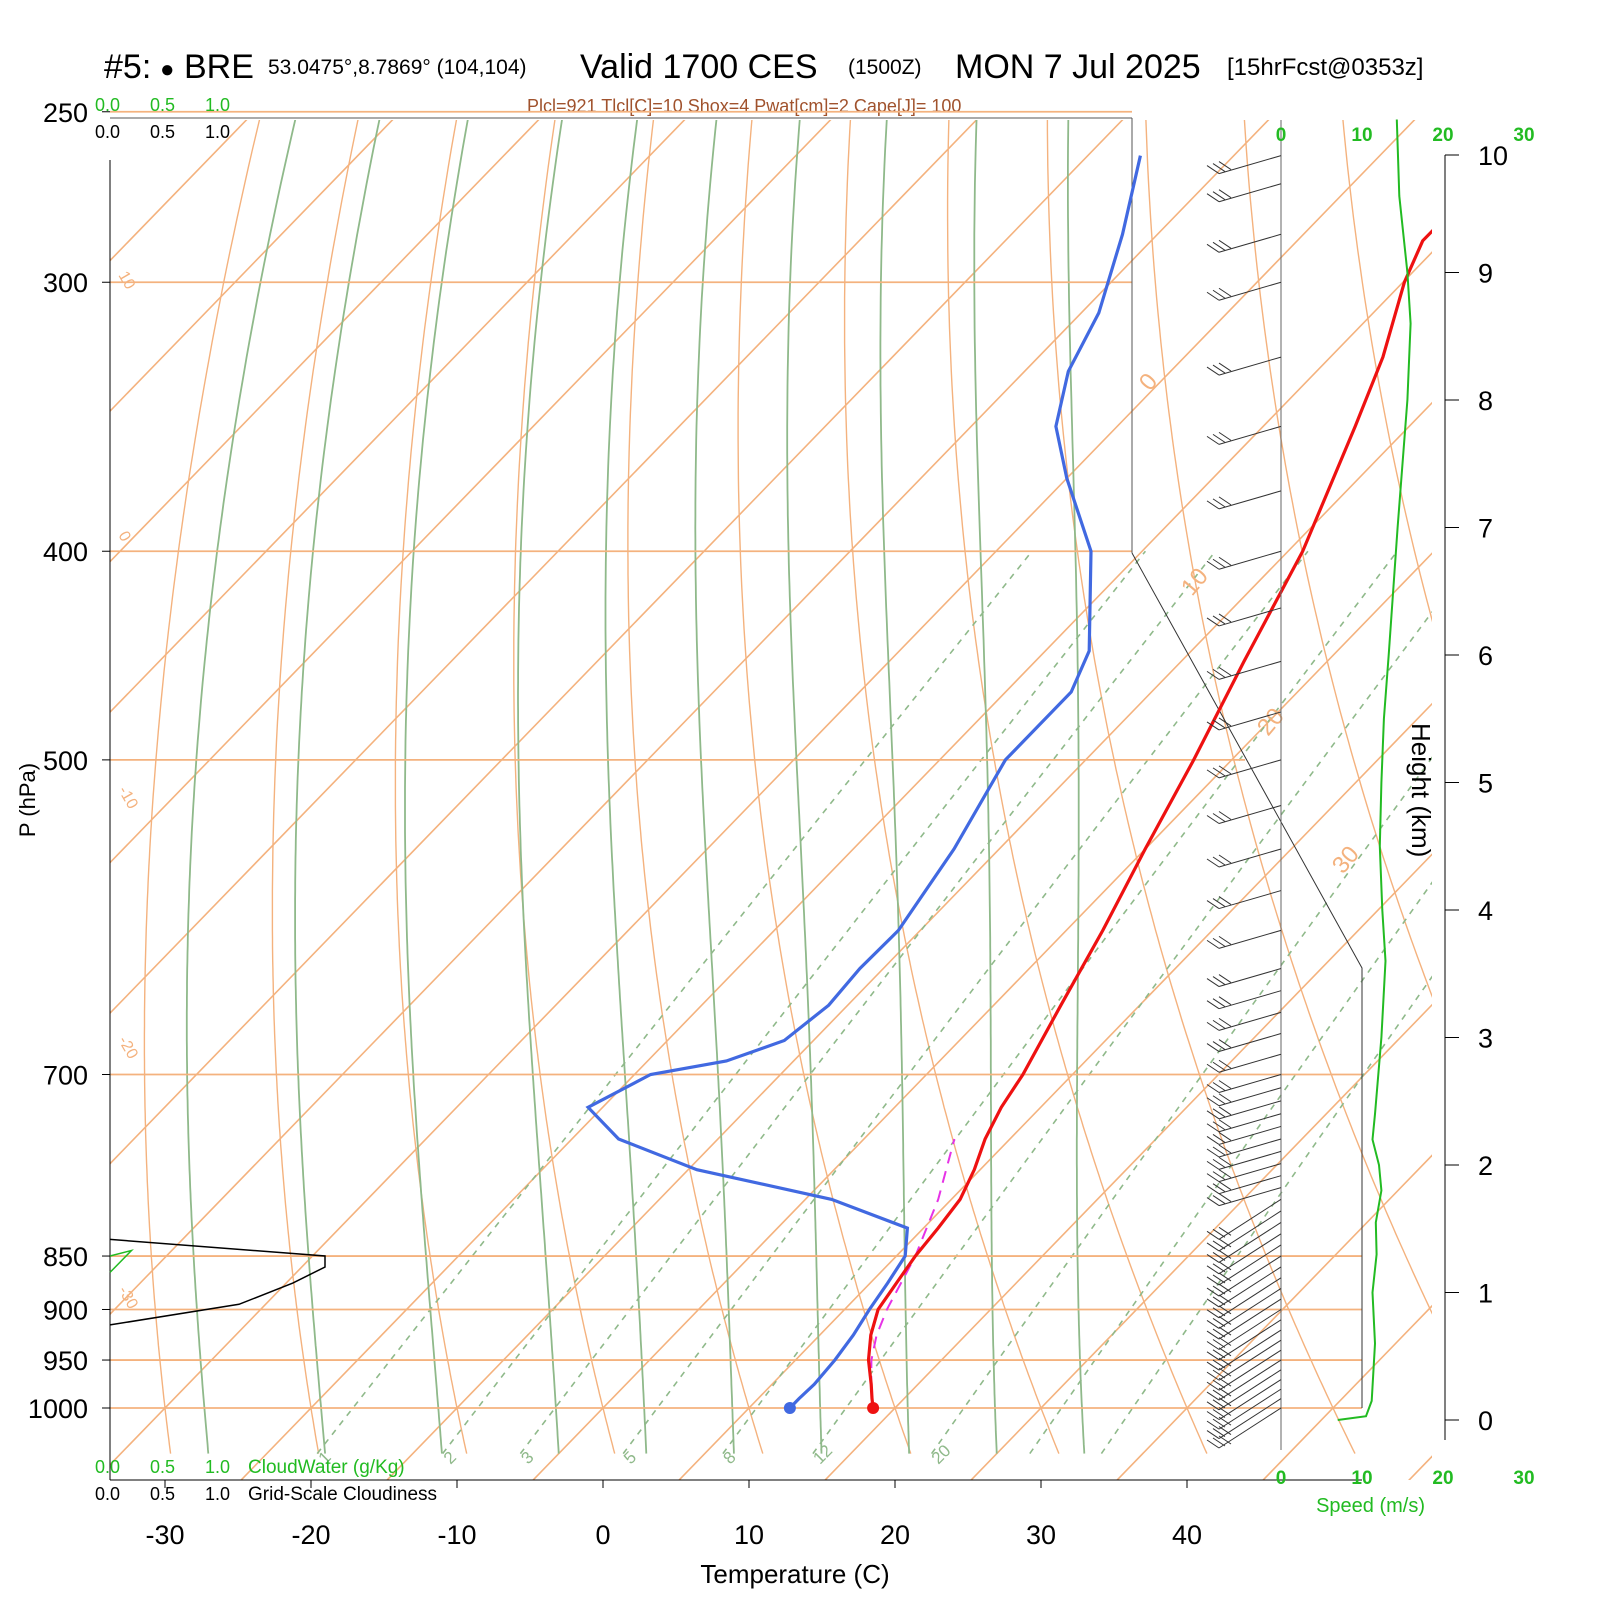  Describe the element at coordinates (1361, 135) in the screenshot. I see `speed-tick-top: 10` at that location.